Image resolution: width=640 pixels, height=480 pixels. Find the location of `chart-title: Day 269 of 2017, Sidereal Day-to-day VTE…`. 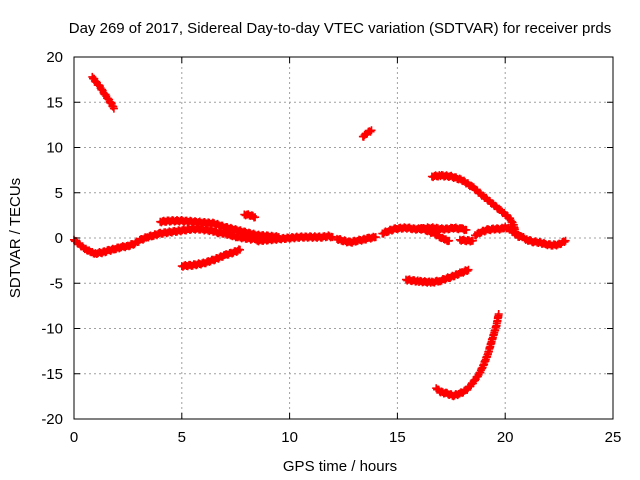

chart-title: Day 269 of 2017, Sidereal Day-to-day VTE… is located at coordinates (340, 28).